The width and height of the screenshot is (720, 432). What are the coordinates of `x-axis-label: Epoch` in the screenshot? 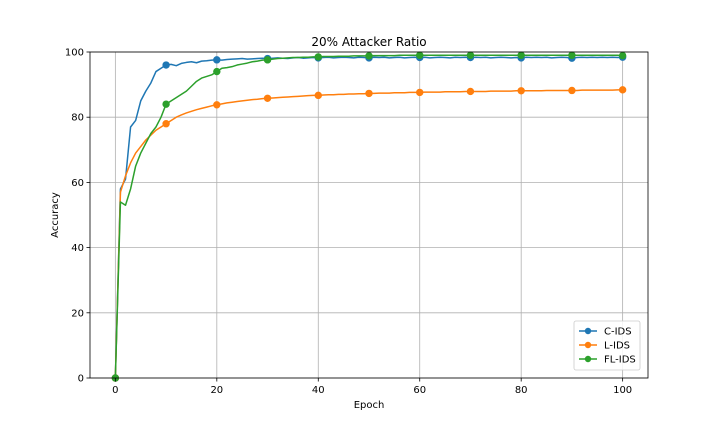 It's located at (369, 405).